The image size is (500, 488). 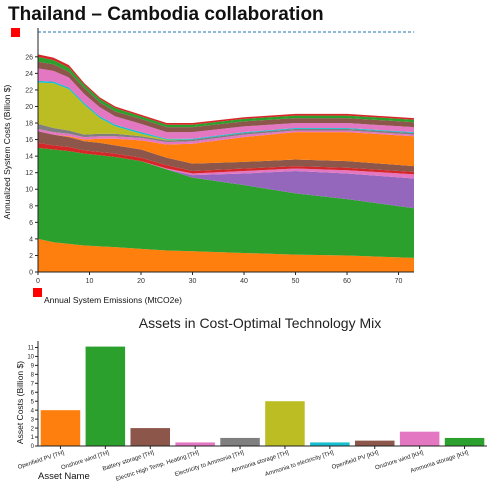 I want to click on x-tick-label: 60, so click(x=347, y=281).